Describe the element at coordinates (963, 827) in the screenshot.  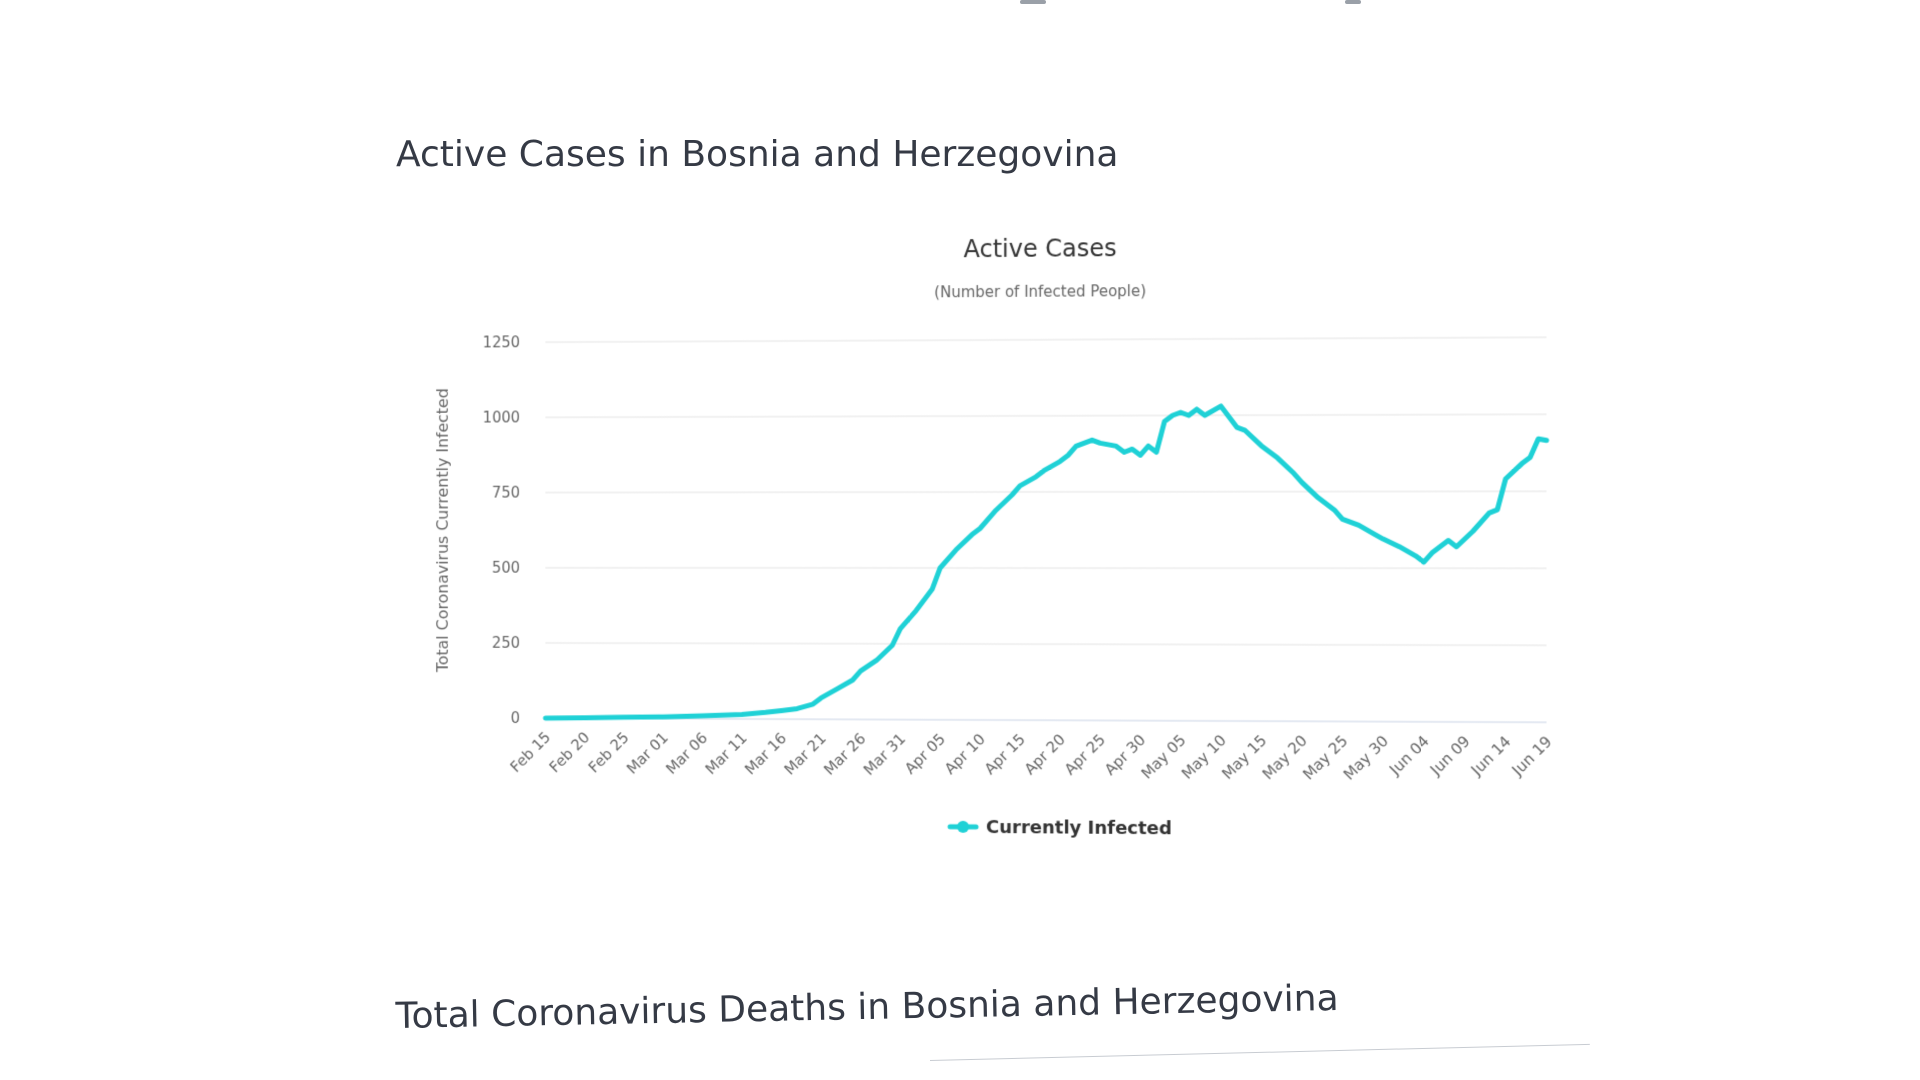
I see `legend-marker` at that location.